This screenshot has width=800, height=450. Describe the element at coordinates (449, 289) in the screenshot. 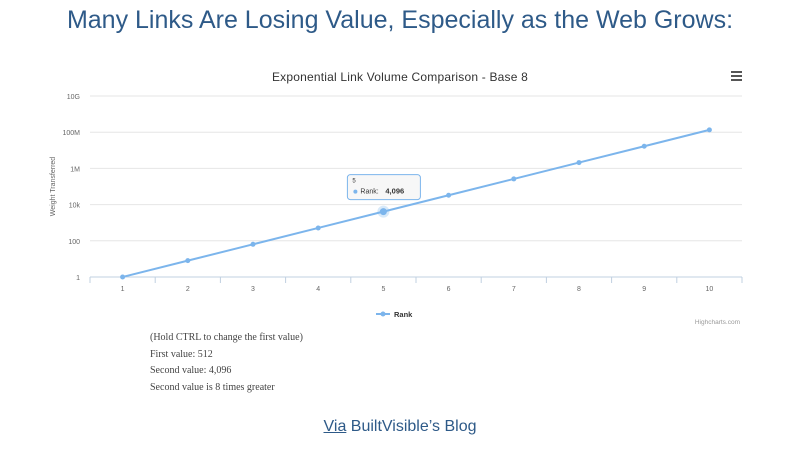

I see `x-tick-label: 6` at that location.